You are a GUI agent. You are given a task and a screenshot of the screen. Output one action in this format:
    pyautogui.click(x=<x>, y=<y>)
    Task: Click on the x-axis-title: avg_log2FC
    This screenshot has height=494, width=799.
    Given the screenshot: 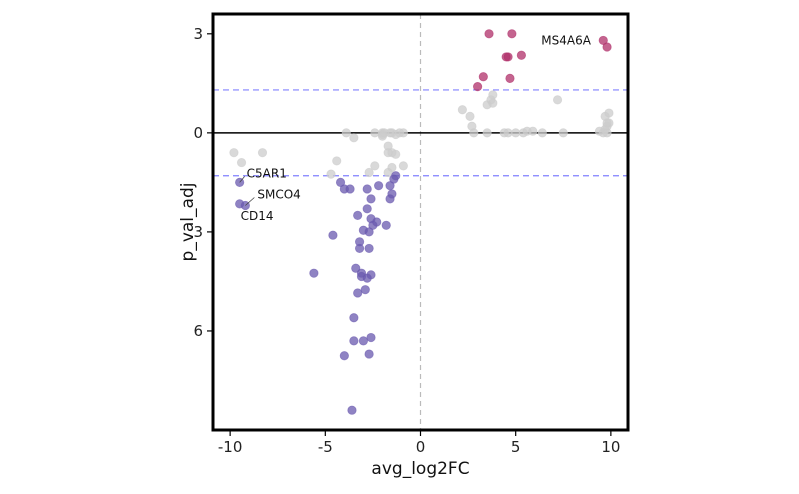 What is the action you would take?
    pyautogui.click(x=420, y=469)
    